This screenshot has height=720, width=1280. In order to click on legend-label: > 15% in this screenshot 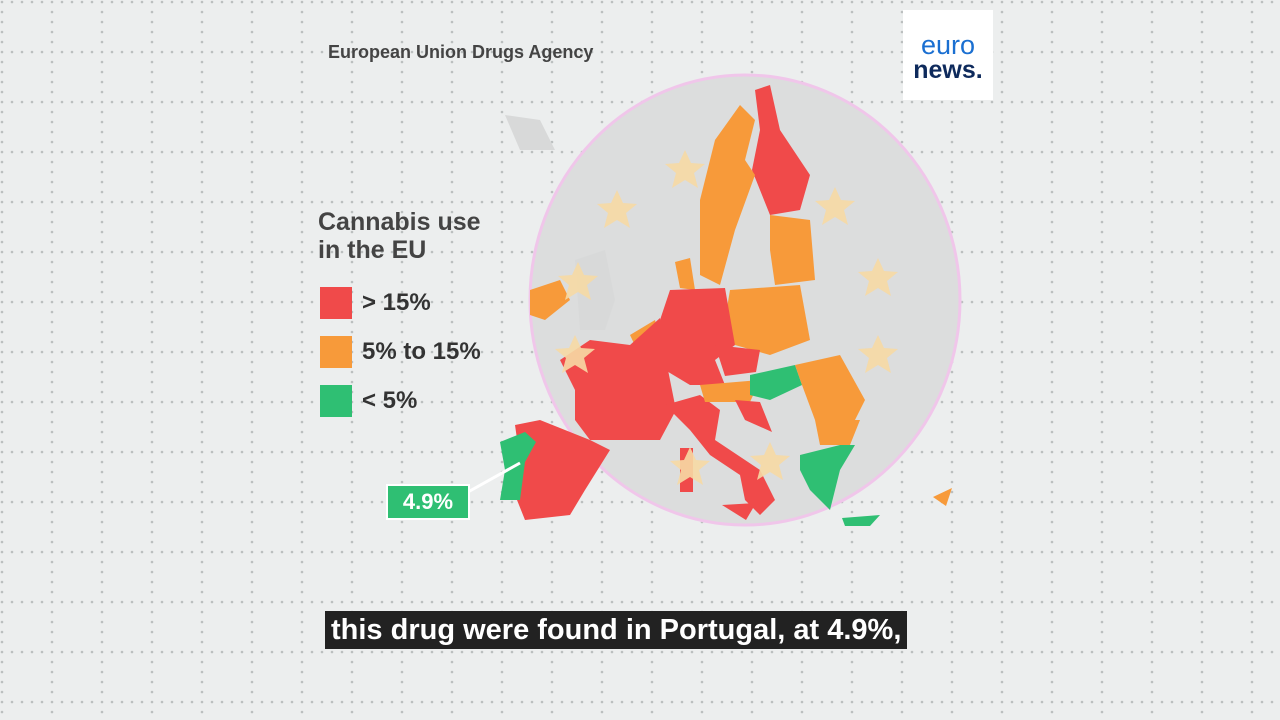, I will do `click(396, 302)`.